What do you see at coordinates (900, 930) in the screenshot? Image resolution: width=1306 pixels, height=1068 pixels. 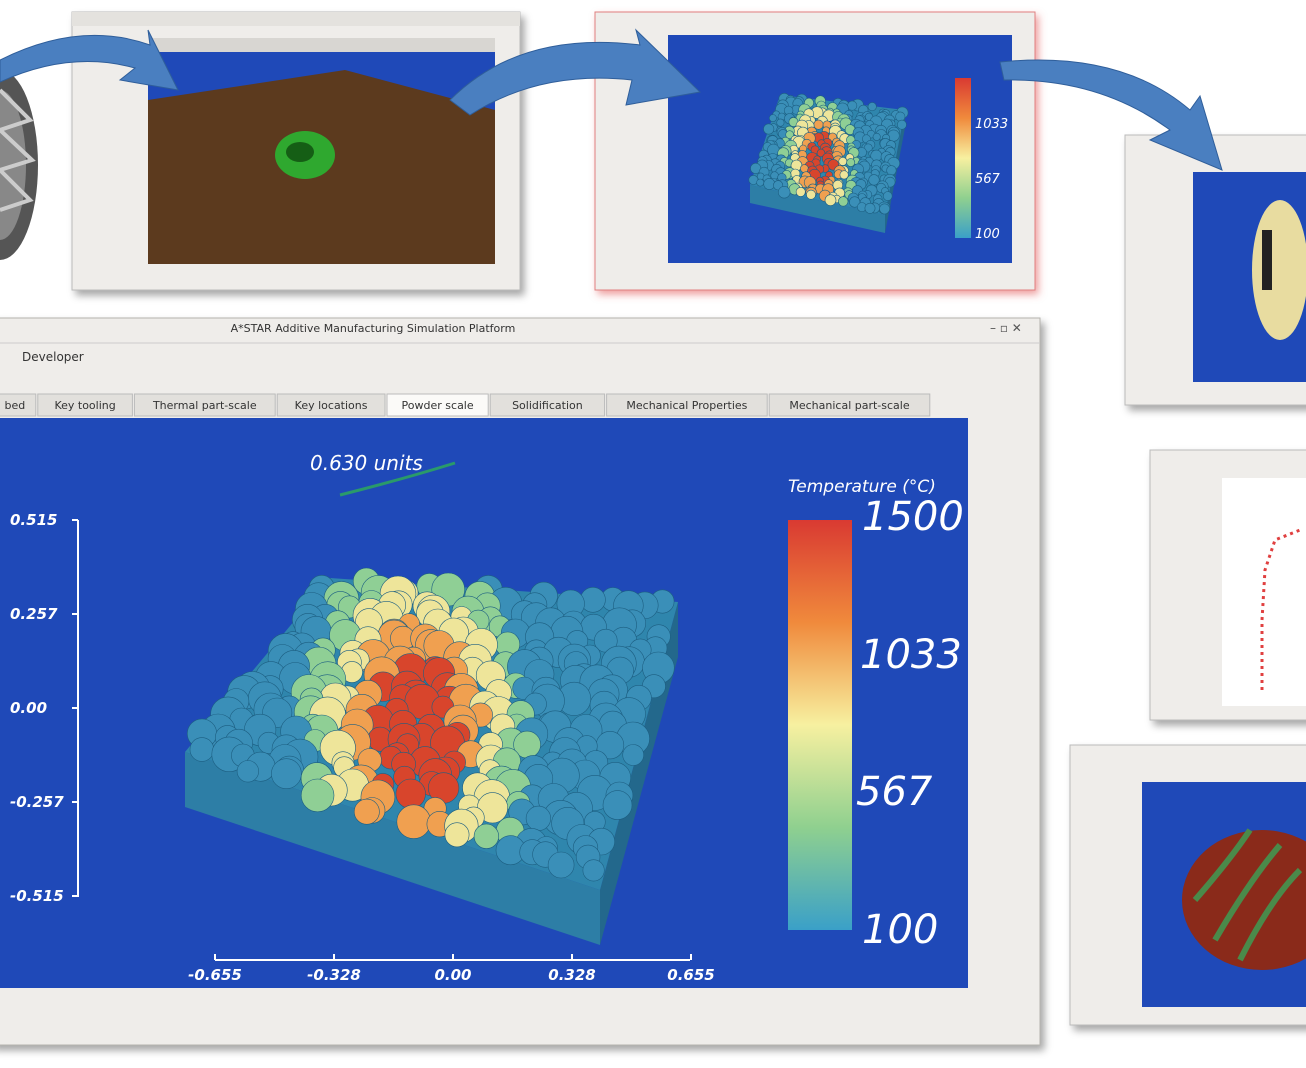 I see `colorbar-label: 100` at bounding box center [900, 930].